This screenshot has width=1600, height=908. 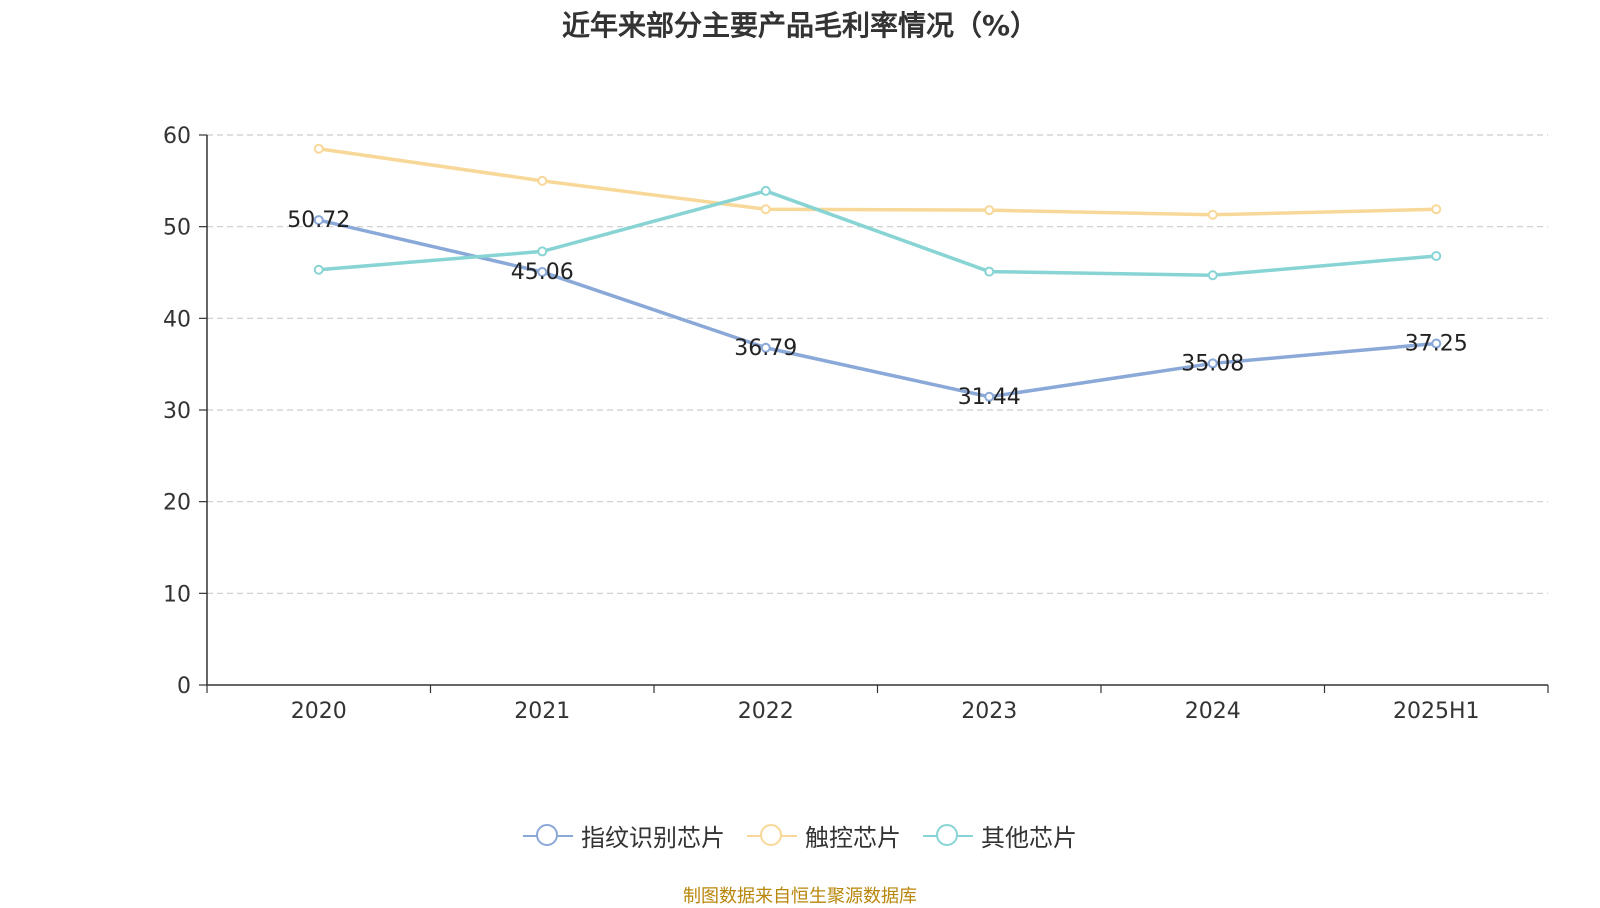 I want to click on legend-item: 指纹识别芯片, so click(x=624, y=835).